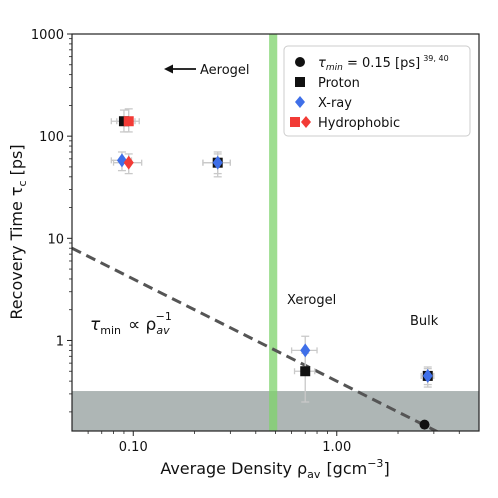 The image size is (498, 498). Describe the element at coordinates (164, 316) in the screenshot. I see `fit-label-rel-sup: −1` at that location.